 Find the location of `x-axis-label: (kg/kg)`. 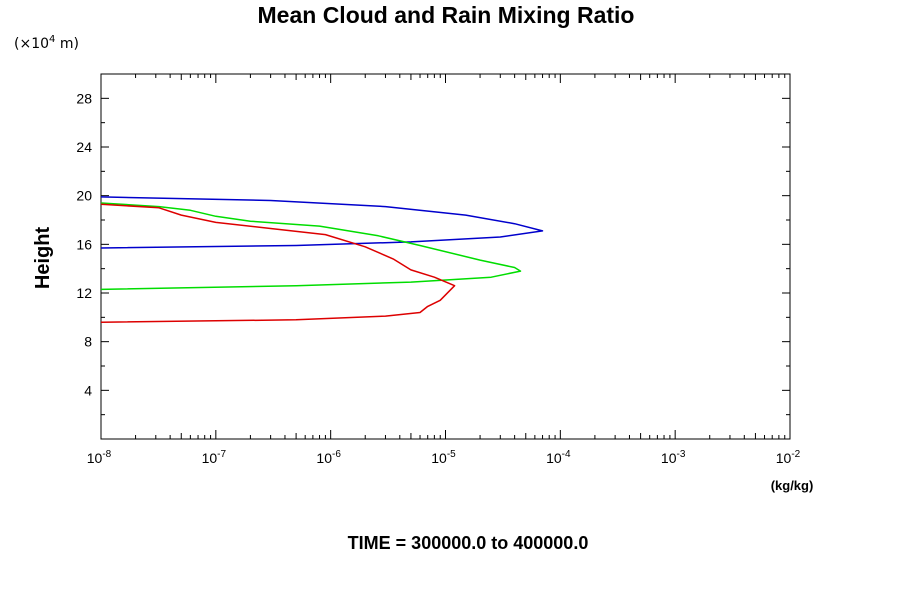

x-axis-label: (kg/kg) is located at coordinates (792, 485).